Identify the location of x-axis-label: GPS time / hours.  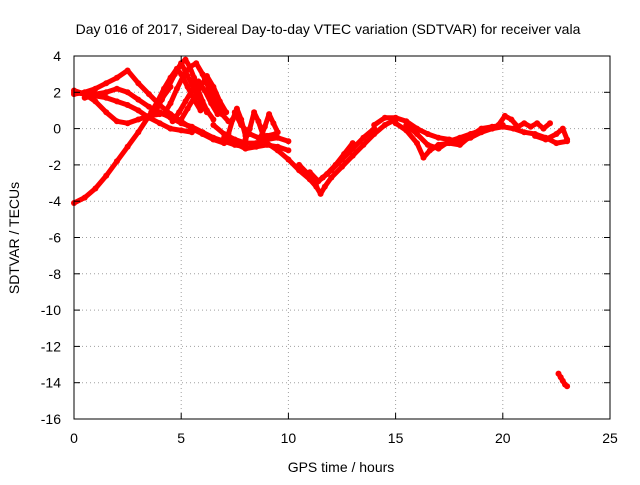
(341, 467).